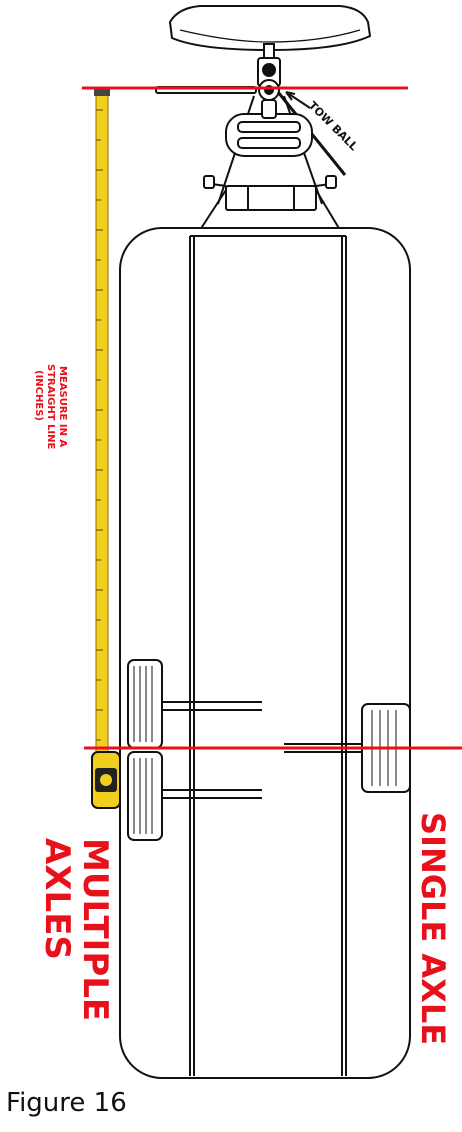 Image resolution: width=462 pixels, height=1132 pixels. I want to click on multiple-axle-wheels, so click(194, 750).